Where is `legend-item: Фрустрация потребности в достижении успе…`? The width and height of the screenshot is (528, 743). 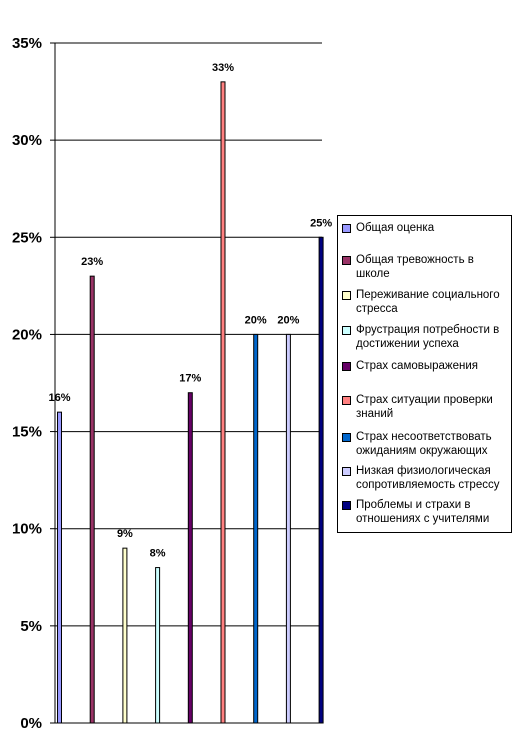 legend-item: Фрустрация потребности в достижении успе… is located at coordinates (426, 337).